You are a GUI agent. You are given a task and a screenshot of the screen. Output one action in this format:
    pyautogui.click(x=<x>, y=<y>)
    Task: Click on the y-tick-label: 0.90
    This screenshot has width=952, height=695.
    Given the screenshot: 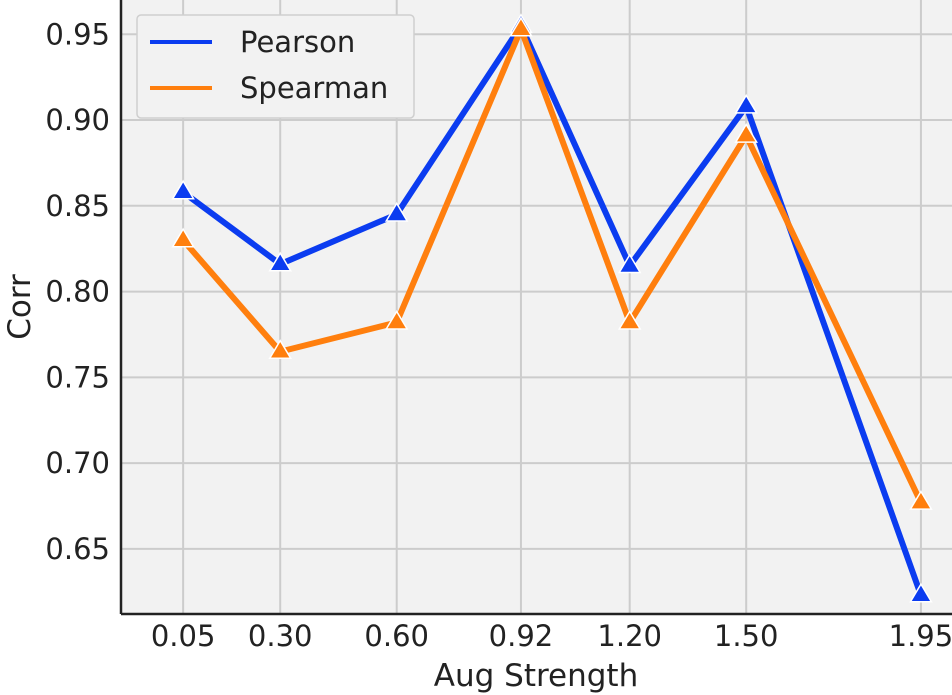 What is the action you would take?
    pyautogui.click(x=77, y=120)
    